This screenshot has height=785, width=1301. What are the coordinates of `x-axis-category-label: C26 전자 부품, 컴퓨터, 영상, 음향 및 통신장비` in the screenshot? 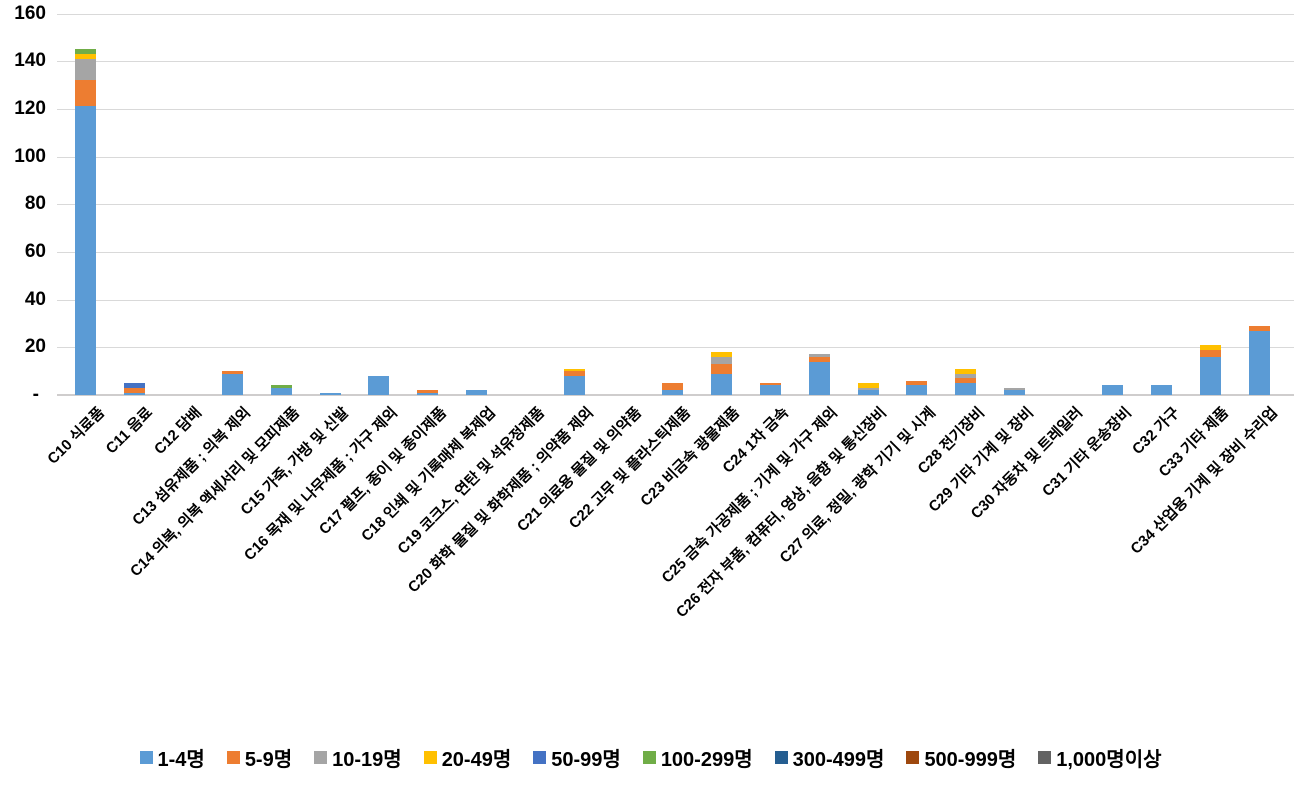 It's located at (781, 513).